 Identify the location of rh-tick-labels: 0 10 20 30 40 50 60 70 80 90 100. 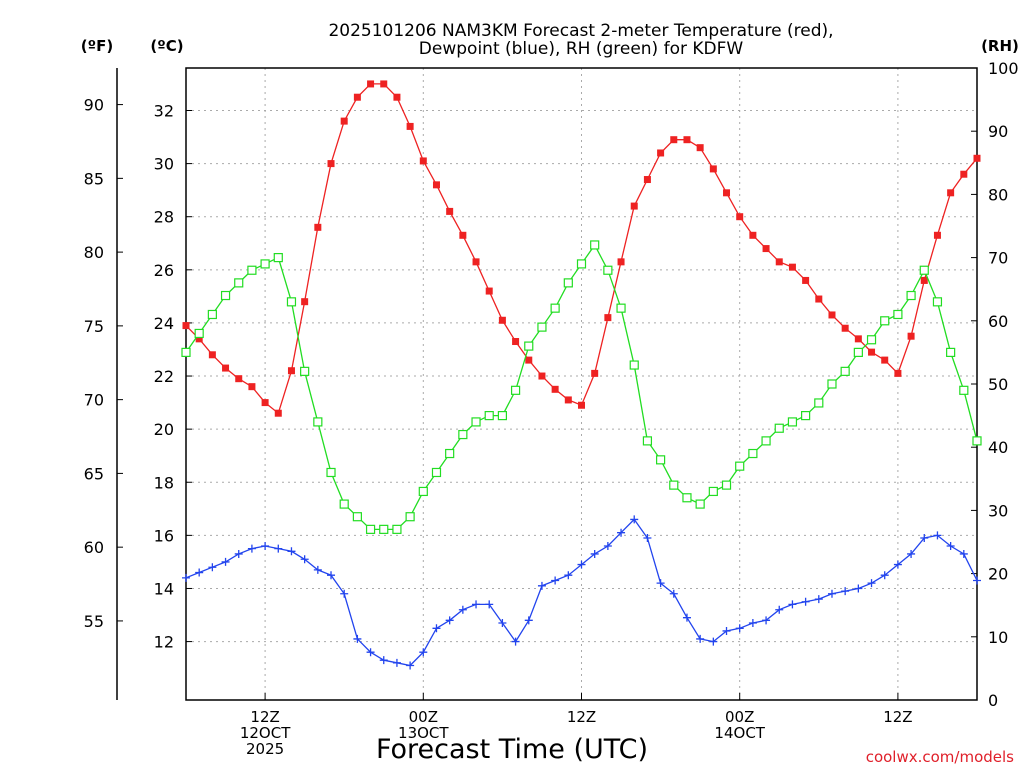
(1003, 384).